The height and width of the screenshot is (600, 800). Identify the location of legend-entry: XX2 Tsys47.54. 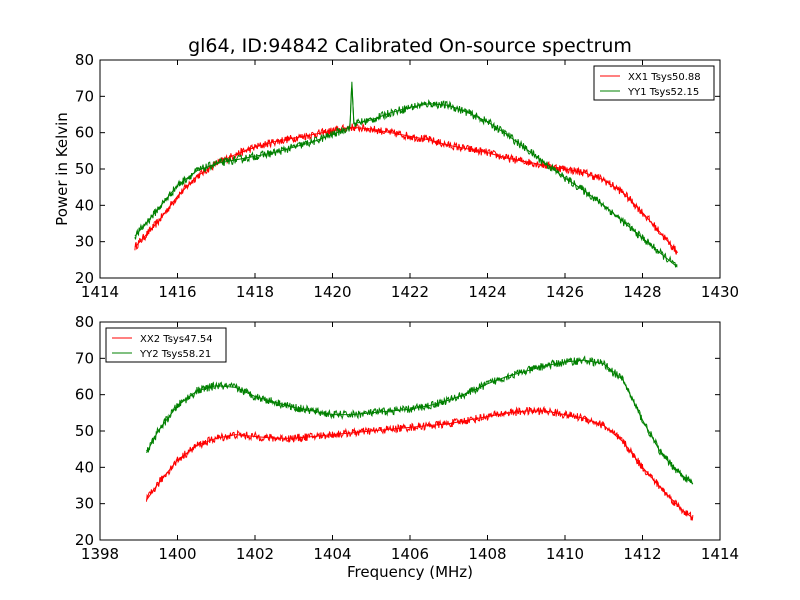
(176, 339).